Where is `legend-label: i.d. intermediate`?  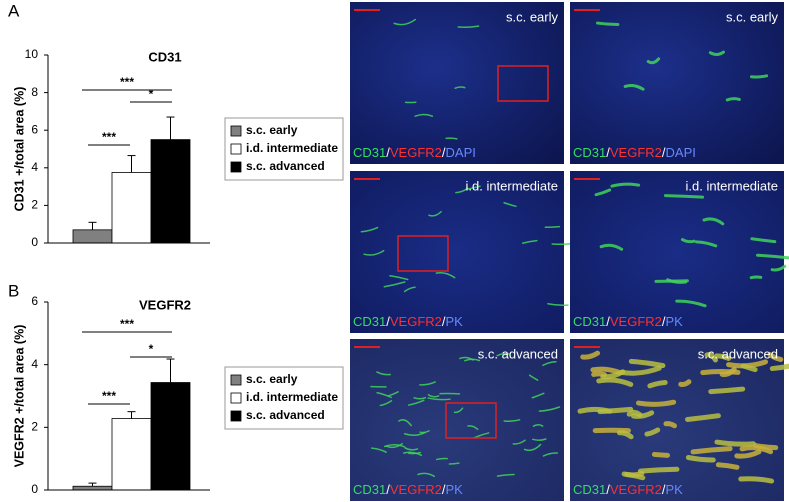 legend-label: i.d. intermediate is located at coordinates (292, 148).